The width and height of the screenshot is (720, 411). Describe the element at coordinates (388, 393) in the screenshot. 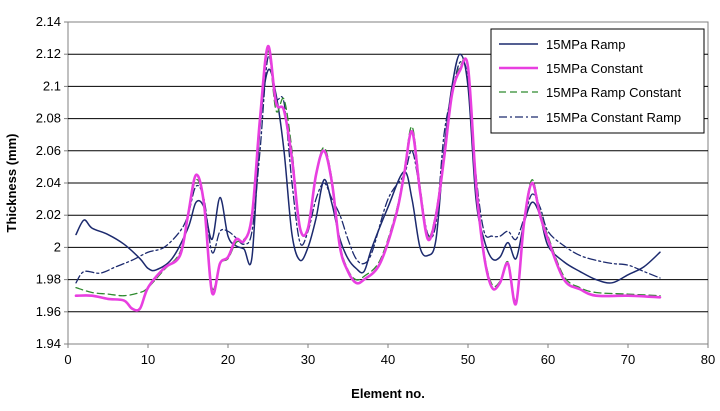

I see `x-axis-title: Element no.` at that location.